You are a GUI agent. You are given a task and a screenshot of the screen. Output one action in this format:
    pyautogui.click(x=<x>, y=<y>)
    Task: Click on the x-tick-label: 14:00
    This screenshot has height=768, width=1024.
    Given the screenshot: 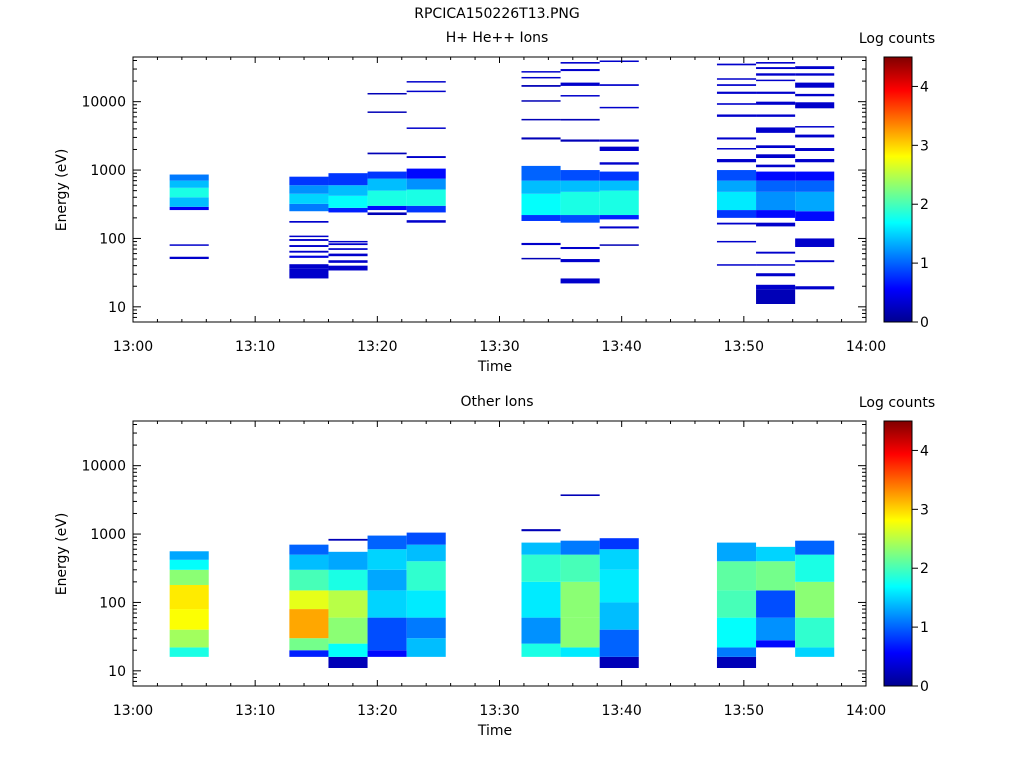 What is the action you would take?
    pyautogui.click(x=866, y=711)
    